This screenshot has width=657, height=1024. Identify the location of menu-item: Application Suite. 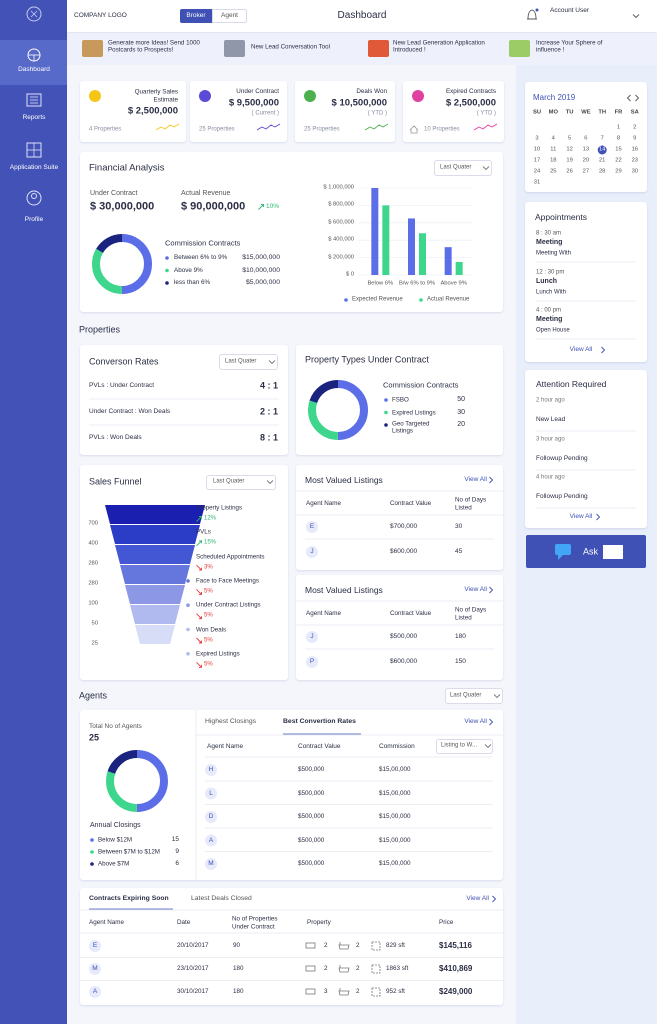
(34, 168).